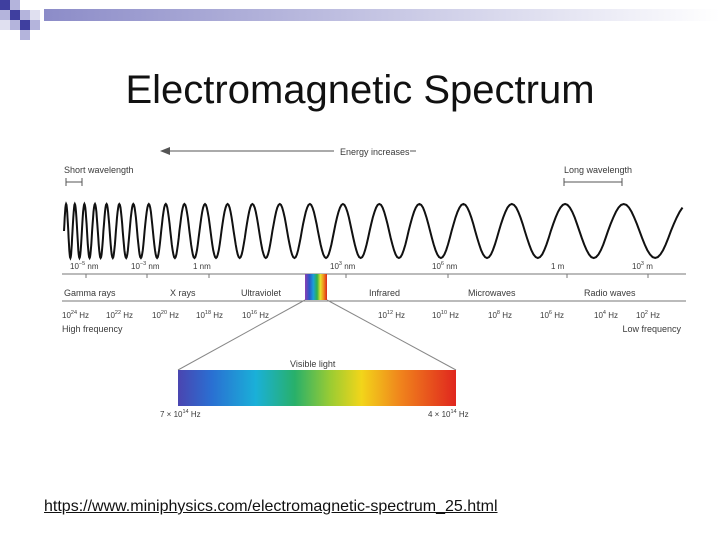 This screenshot has height=540, width=720. I want to click on frequency-tick-label: 106 Hz, so click(552, 315).